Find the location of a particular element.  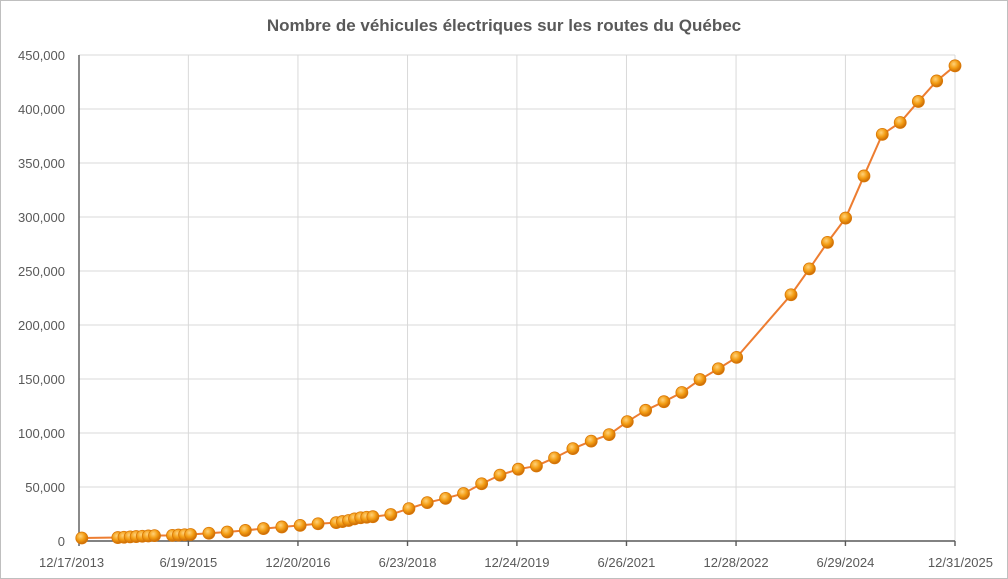

y-tick-label: 400,000 is located at coordinates (41, 109).